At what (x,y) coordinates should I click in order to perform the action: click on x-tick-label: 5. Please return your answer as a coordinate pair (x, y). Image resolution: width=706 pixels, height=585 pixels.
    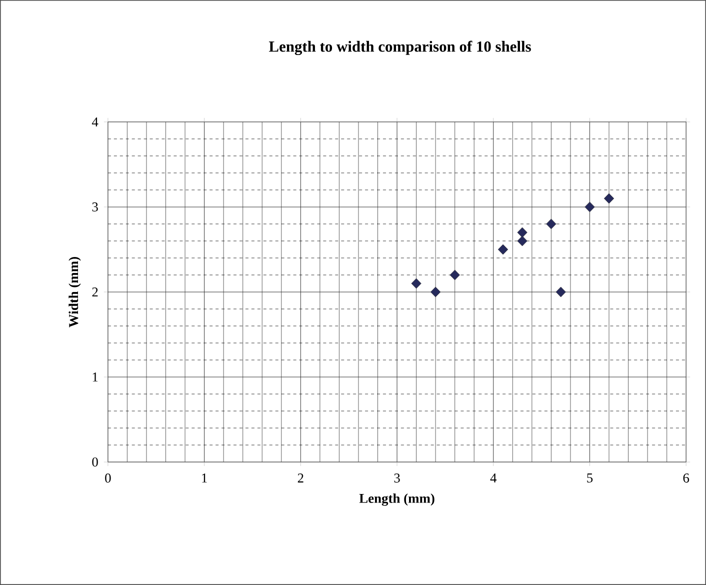
    Looking at the image, I should click on (590, 478).